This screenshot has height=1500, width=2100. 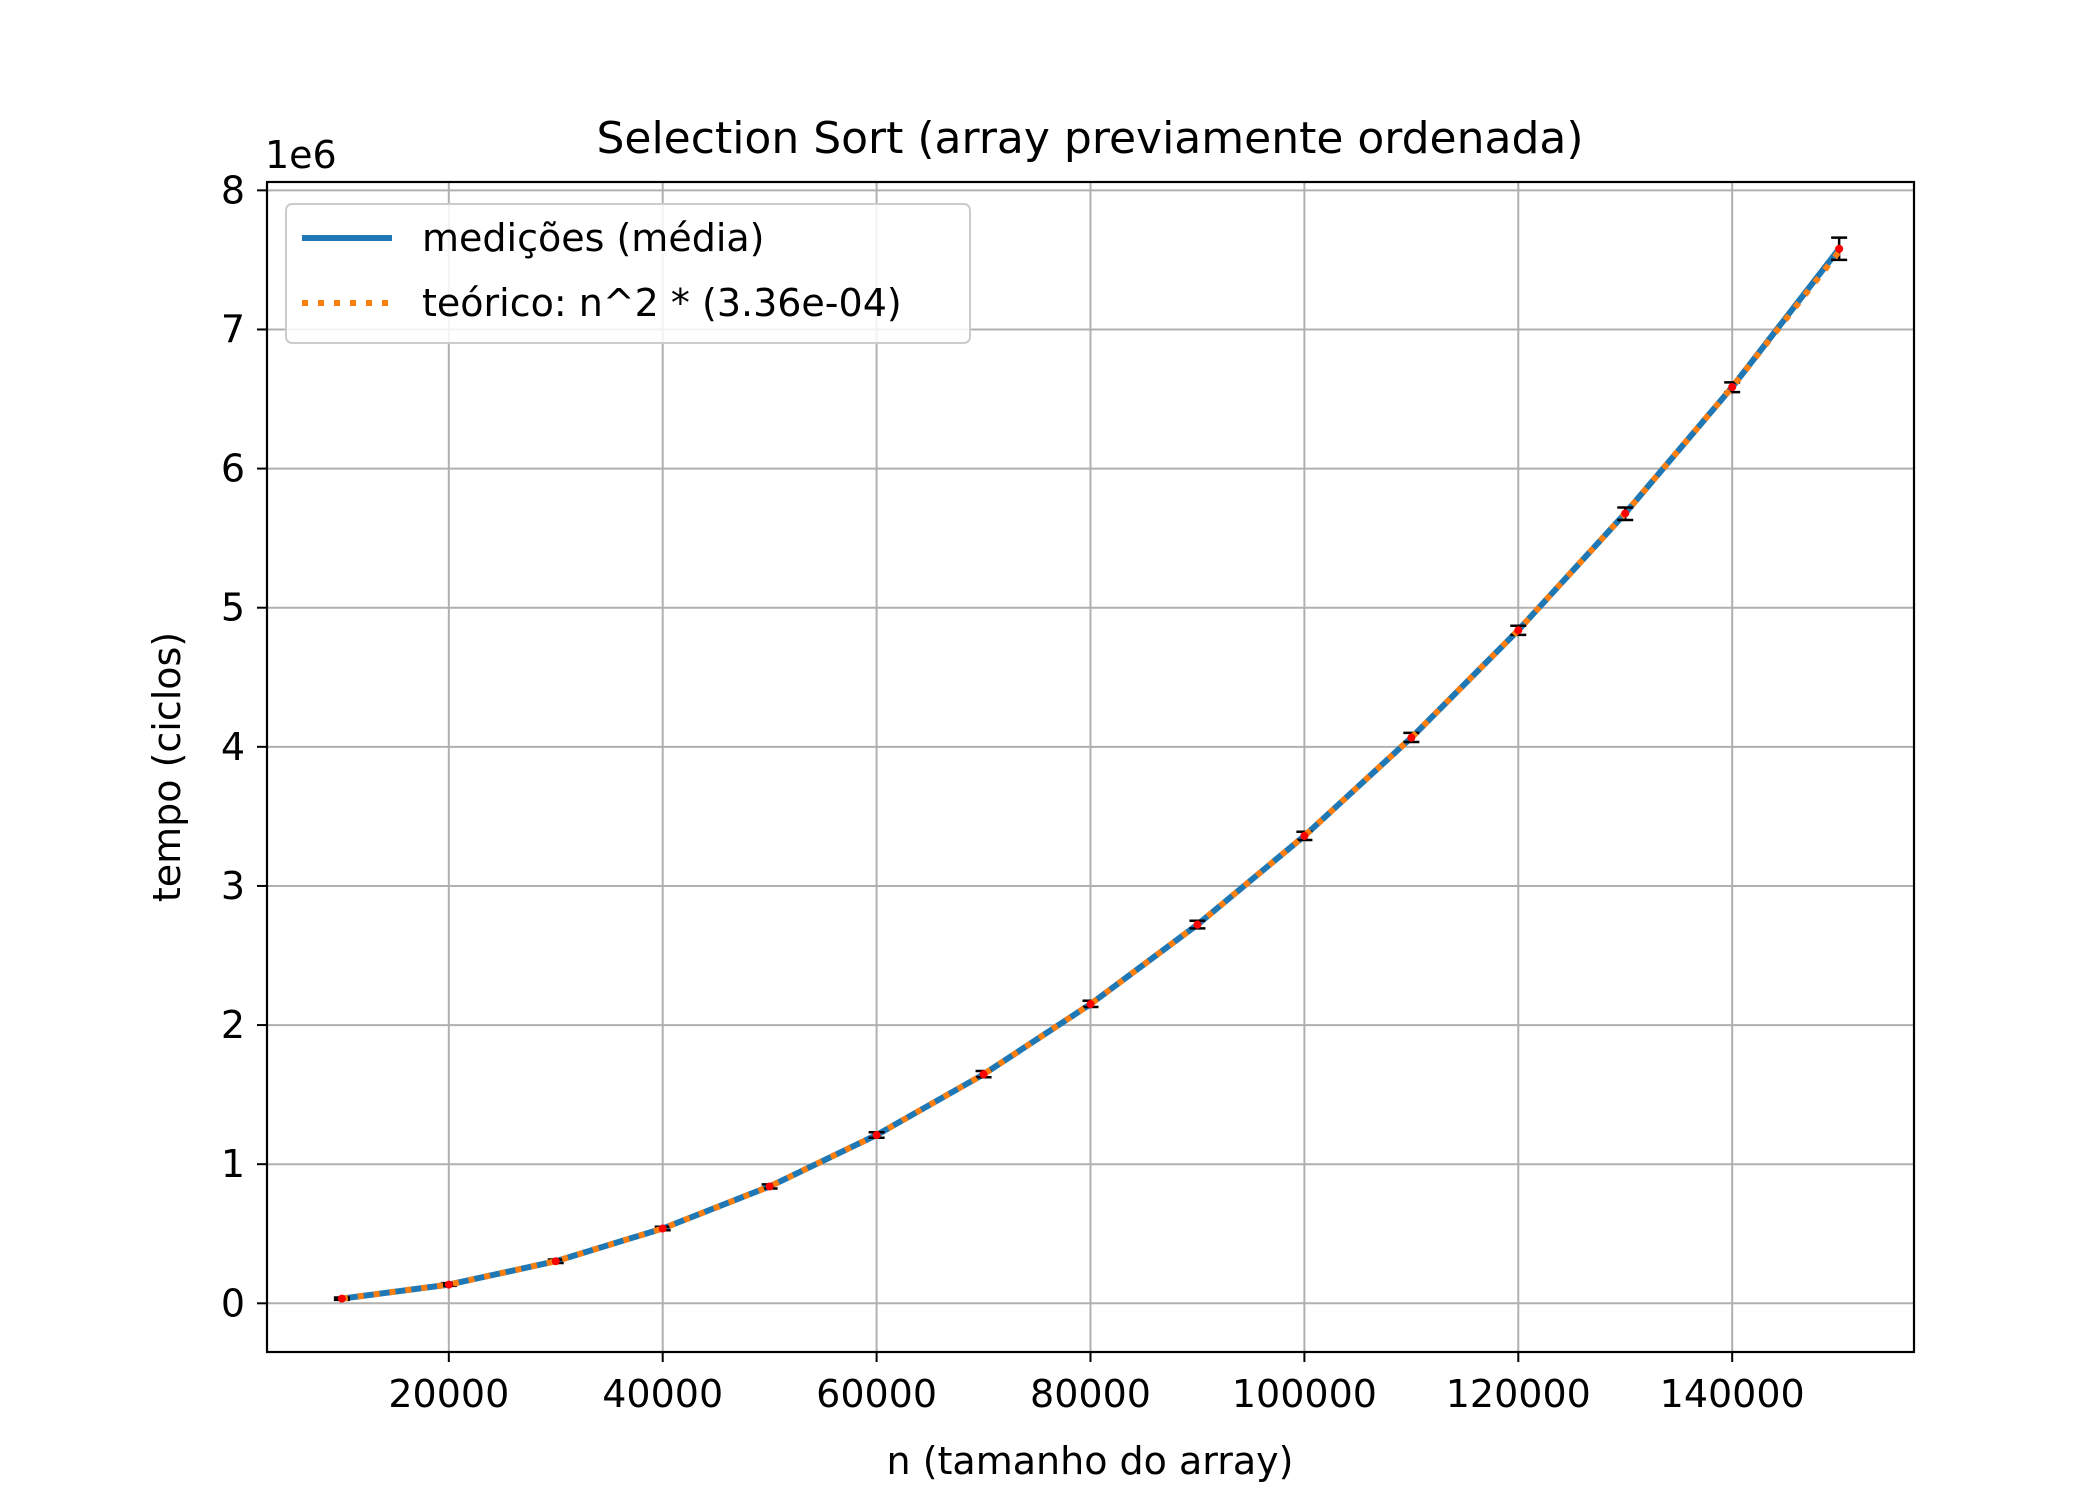 What do you see at coordinates (1304, 1394) in the screenshot?
I see `x-tick-label: 100000` at bounding box center [1304, 1394].